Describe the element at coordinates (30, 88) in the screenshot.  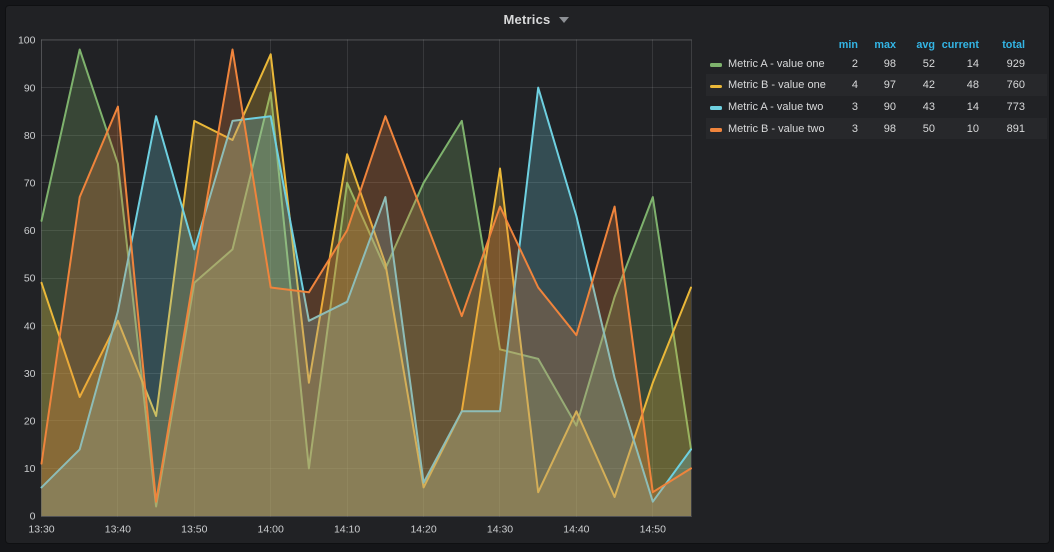
I see `svg-text: 90` at that location.